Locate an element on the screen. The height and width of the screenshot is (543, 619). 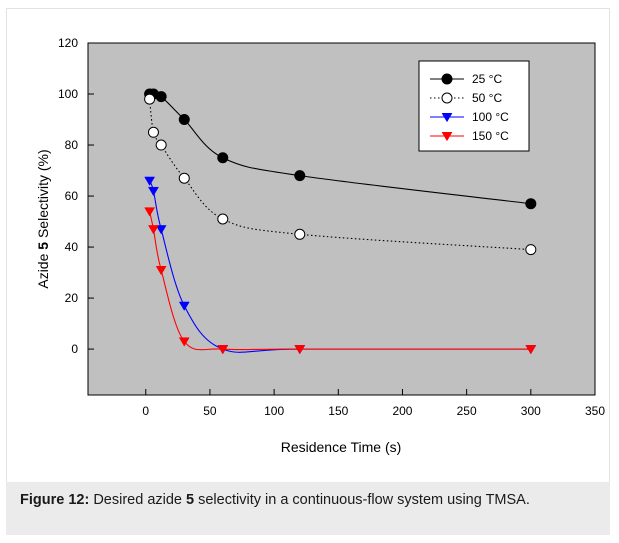
x-tick-label: 150 is located at coordinates (338, 411).